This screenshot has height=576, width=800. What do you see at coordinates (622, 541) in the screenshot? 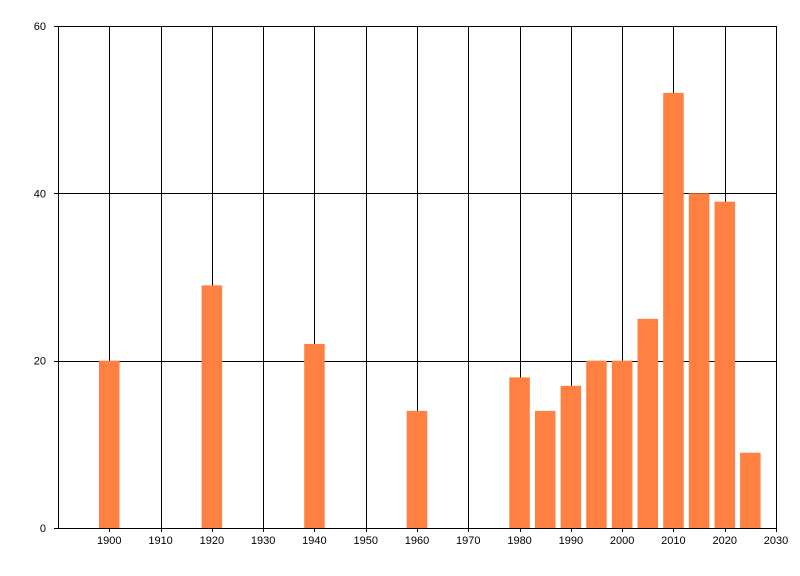
I see `x-tick-label-2000: 2000` at bounding box center [622, 541].